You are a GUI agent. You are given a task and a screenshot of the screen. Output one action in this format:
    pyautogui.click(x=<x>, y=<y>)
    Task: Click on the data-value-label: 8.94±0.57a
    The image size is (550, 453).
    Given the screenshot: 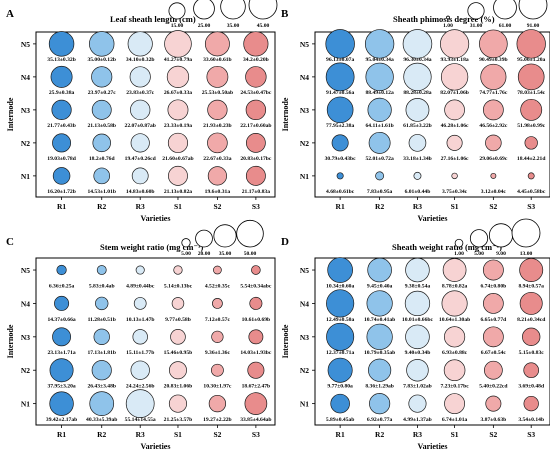 What is the action you would take?
    pyautogui.click(x=531, y=286)
    